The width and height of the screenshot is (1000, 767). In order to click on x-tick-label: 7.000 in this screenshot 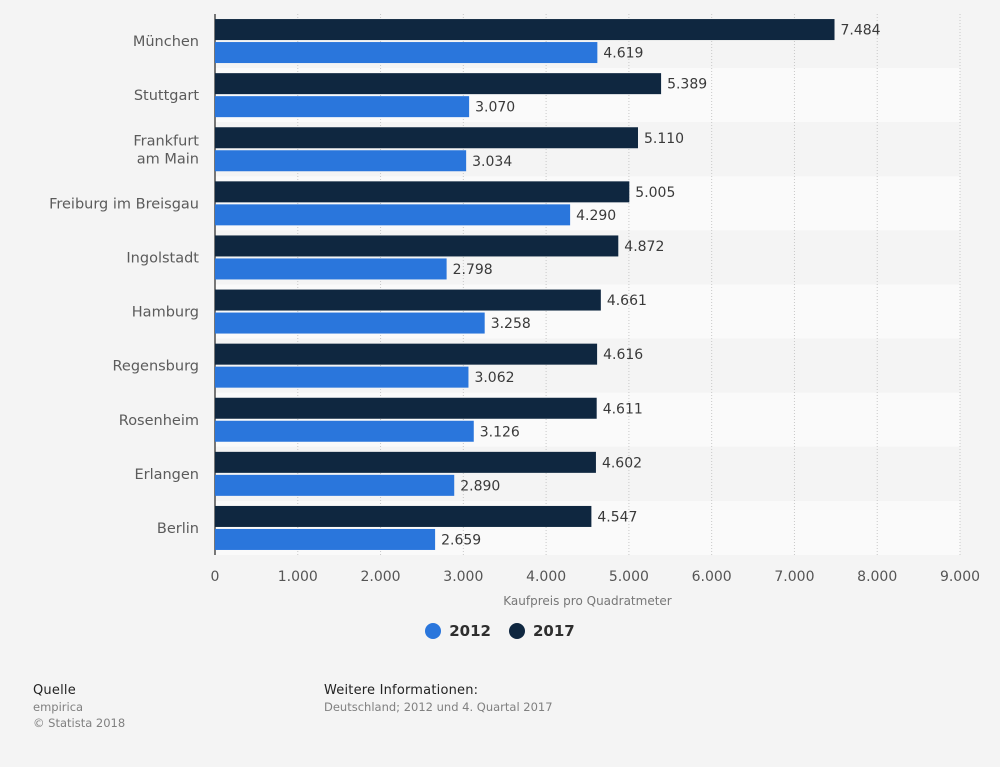, I will do `click(794, 577)`.